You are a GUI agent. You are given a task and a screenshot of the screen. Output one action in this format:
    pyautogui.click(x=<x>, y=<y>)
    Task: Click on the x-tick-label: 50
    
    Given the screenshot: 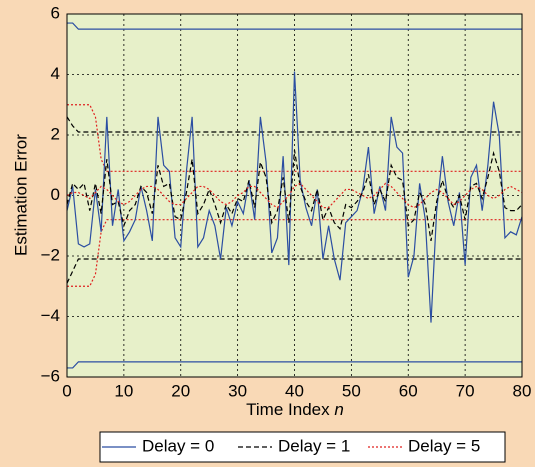 What is the action you would take?
    pyautogui.click(x=351, y=390)
    